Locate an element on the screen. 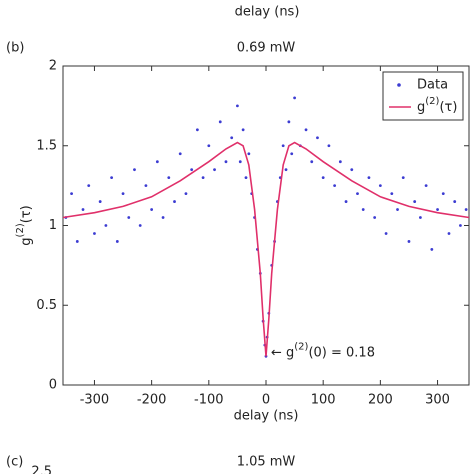  x-axis-label: delay (ns) is located at coordinates (266, 416).